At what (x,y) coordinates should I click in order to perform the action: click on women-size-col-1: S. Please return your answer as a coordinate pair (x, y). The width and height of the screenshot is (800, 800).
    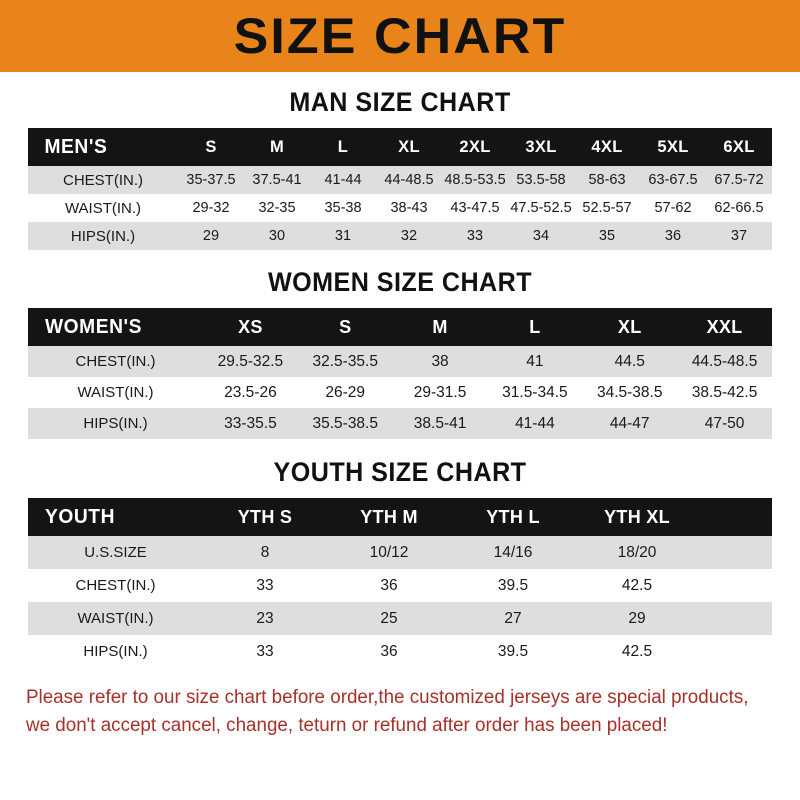
    Looking at the image, I should click on (345, 326).